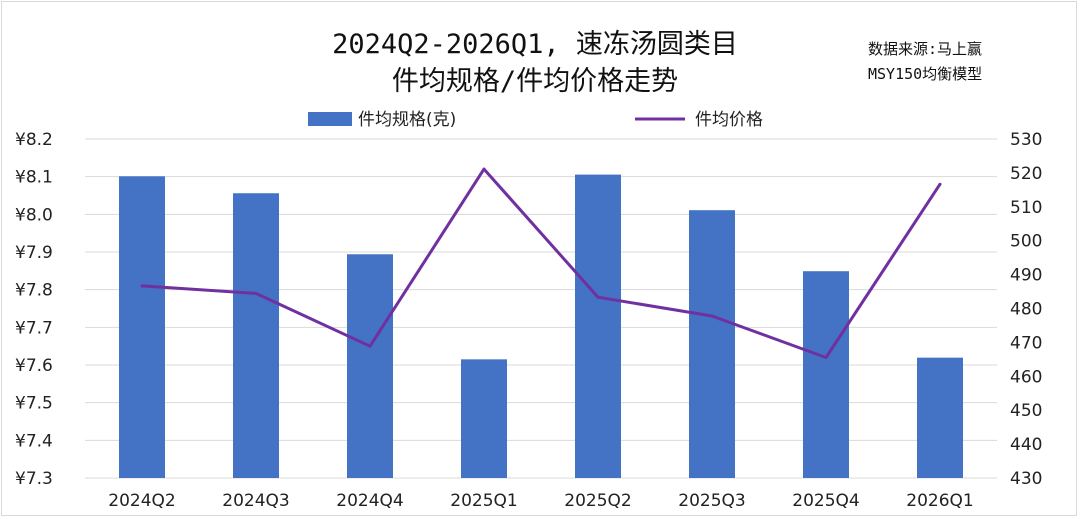 The width and height of the screenshot is (1080, 519). Describe the element at coordinates (484, 169) in the screenshot. I see `price-point-2025Q1` at that location.